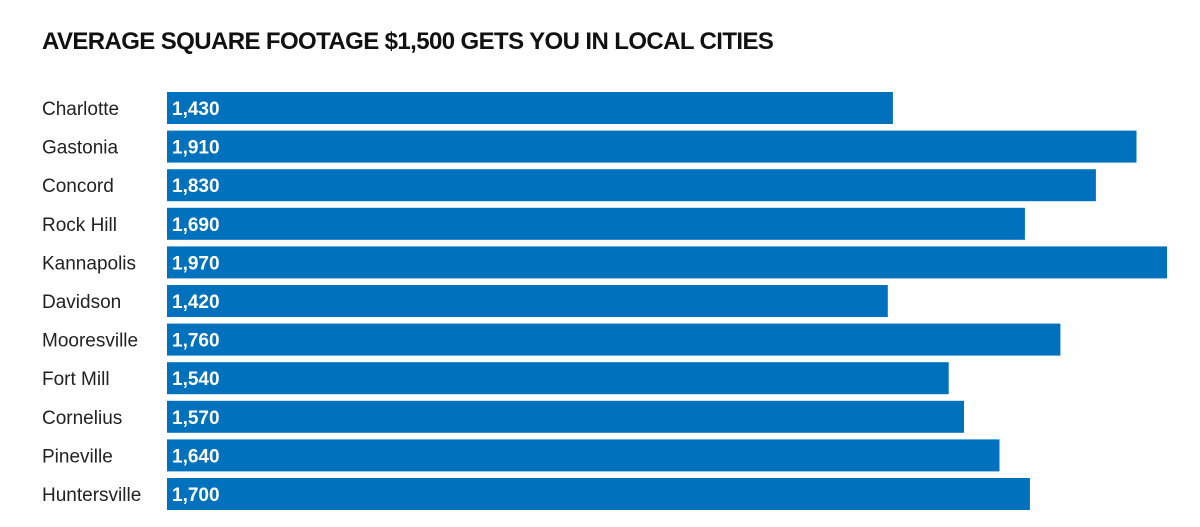 The width and height of the screenshot is (1200, 527). Describe the element at coordinates (80, 148) in the screenshot. I see `category-label: Gastonia` at that location.